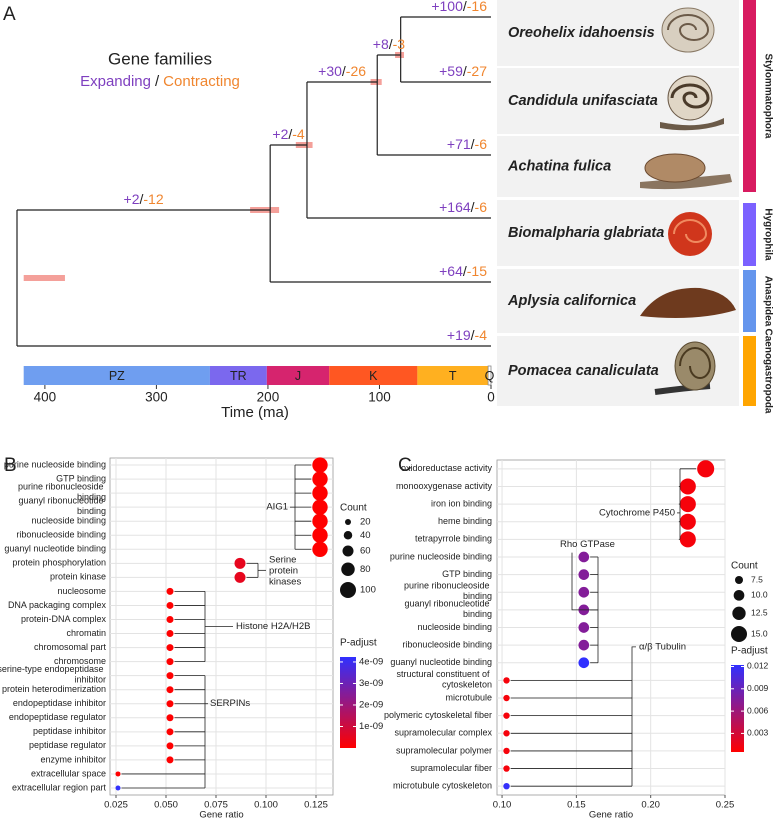  Describe the element at coordinates (465, 521) in the screenshot. I see `y-tick-label: heme binding` at that location.